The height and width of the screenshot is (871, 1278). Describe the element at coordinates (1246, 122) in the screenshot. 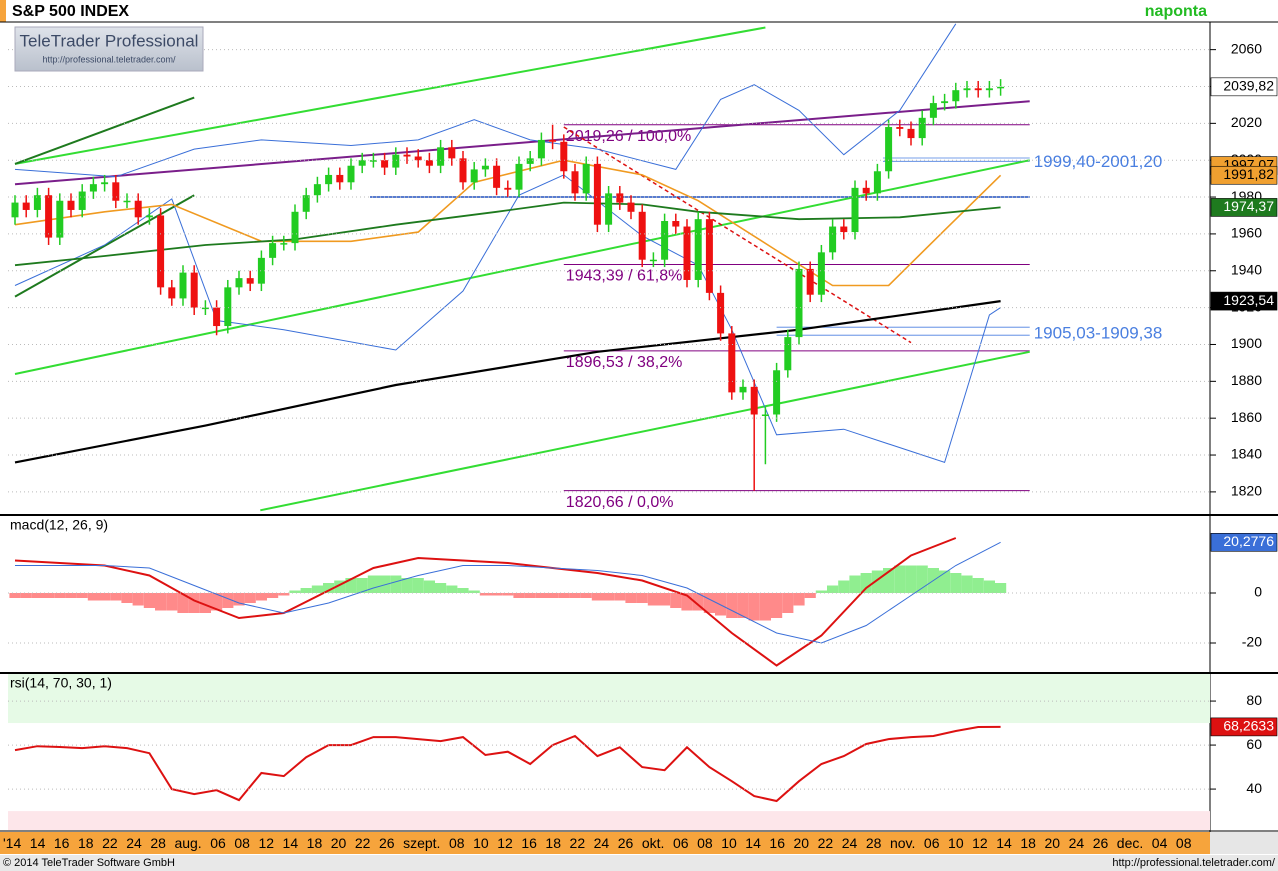

I see `y-tick-label: 2020` at that location.